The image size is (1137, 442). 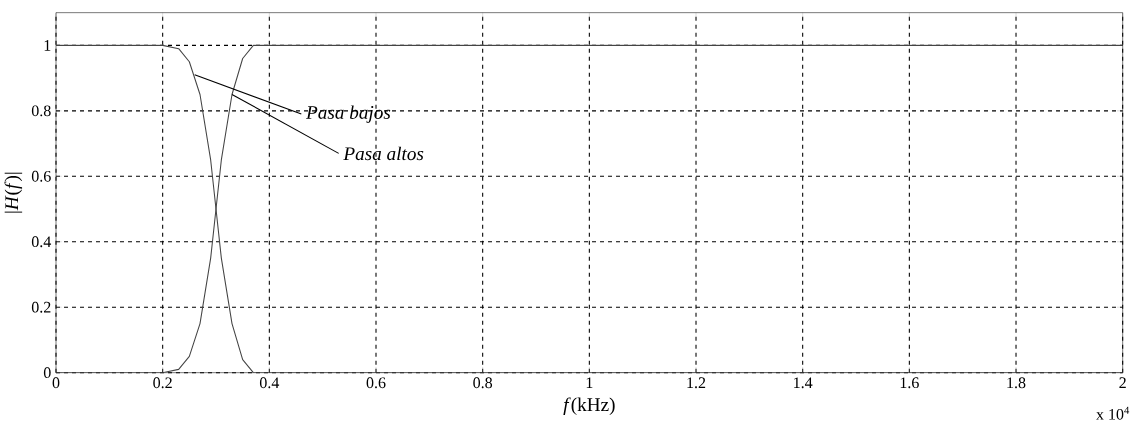 What do you see at coordinates (41, 242) in the screenshot?
I see `y-tick-label: 0.4` at bounding box center [41, 242].